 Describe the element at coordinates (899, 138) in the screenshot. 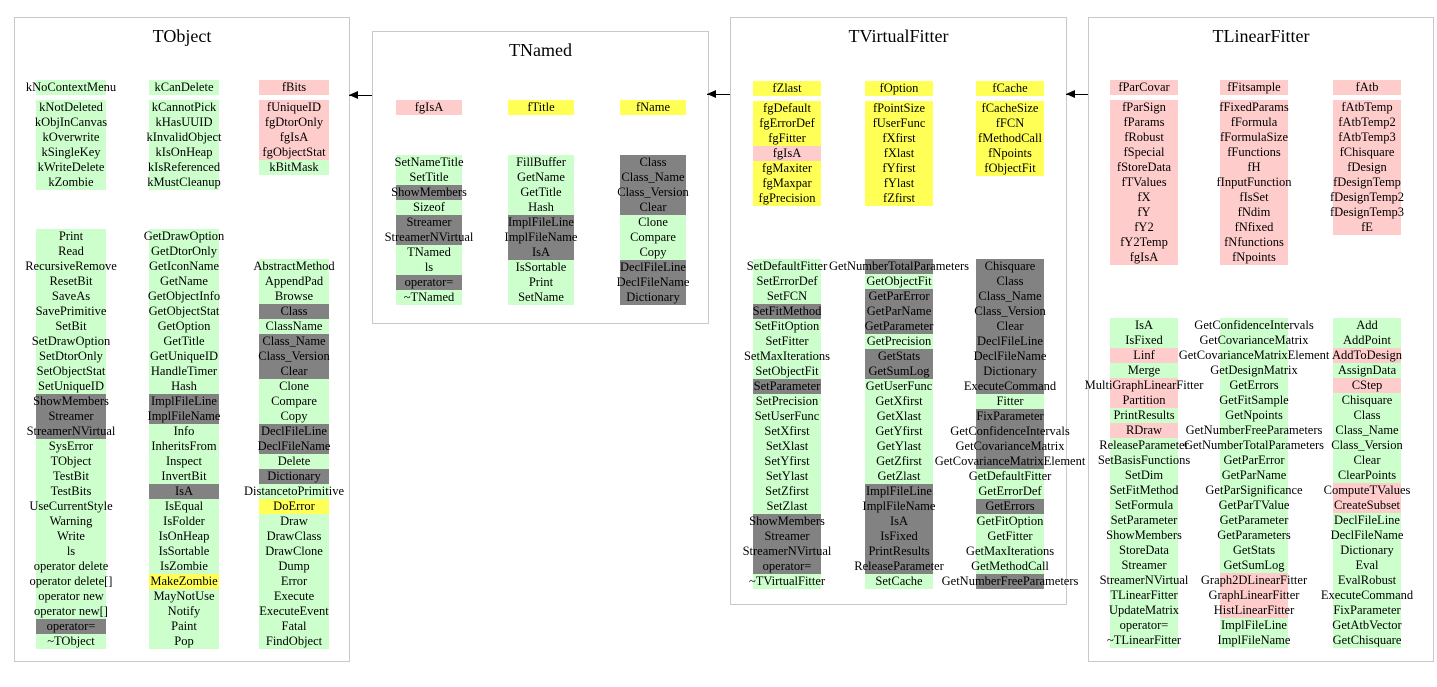

I see `member-item: fXfirst` at that location.